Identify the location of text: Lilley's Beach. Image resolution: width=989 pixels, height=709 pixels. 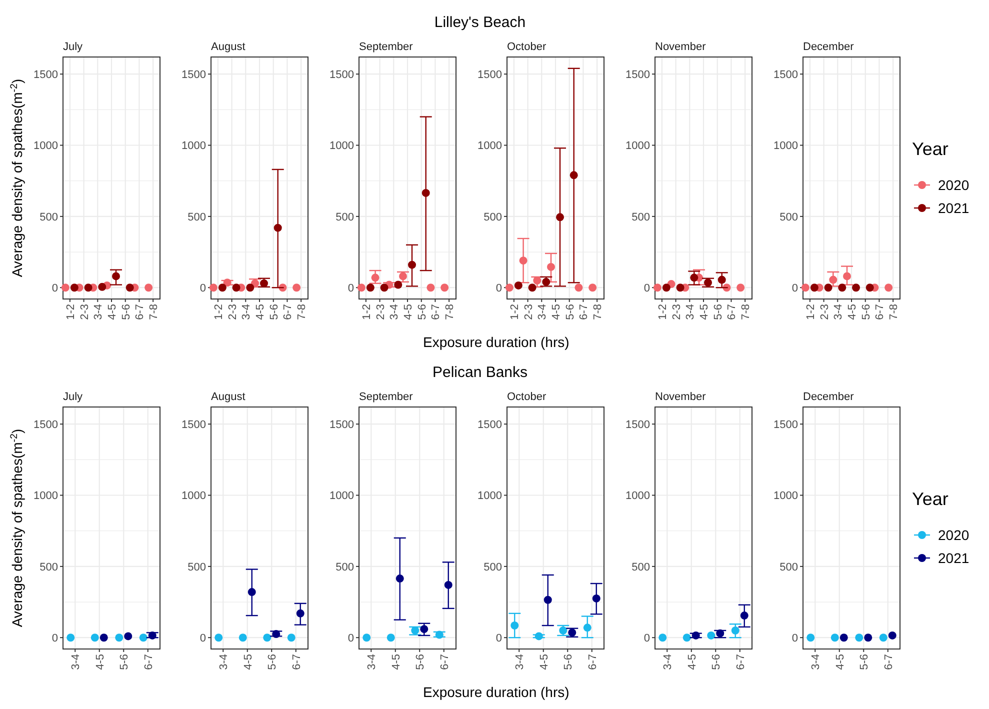
(480, 22).